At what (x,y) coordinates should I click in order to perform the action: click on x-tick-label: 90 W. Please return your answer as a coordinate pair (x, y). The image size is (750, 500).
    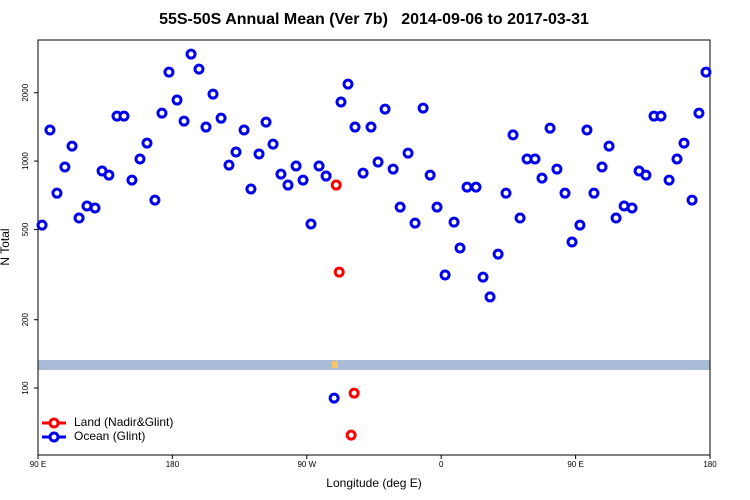
    Looking at the image, I should click on (306, 464).